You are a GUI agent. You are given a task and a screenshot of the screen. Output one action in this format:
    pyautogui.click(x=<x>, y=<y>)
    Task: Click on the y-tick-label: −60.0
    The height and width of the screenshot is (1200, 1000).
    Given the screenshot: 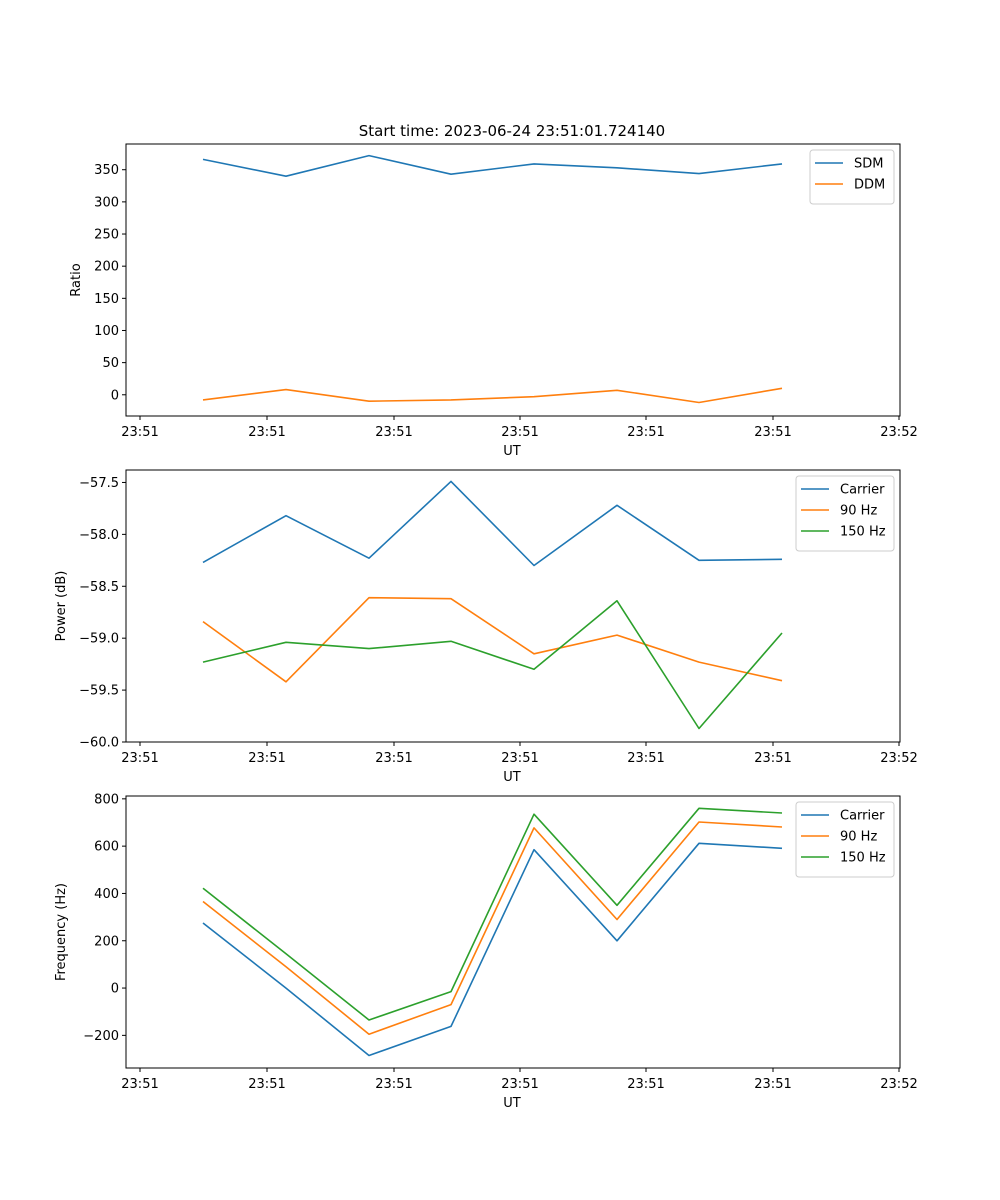 What is the action you would take?
    pyautogui.click(x=99, y=743)
    